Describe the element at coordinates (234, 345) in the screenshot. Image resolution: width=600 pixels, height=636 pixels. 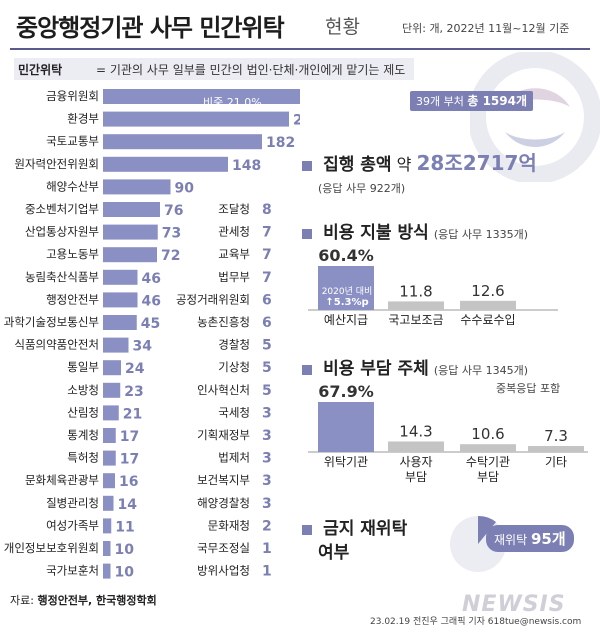
I see `category-label: 경찰청` at that location.